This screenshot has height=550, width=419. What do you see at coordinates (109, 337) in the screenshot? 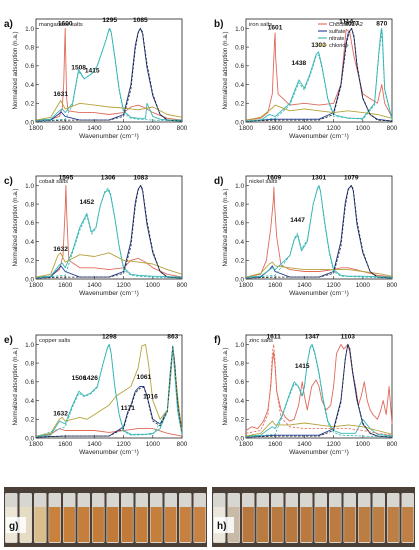
I see `peak-label: 1298` at bounding box center [109, 337].